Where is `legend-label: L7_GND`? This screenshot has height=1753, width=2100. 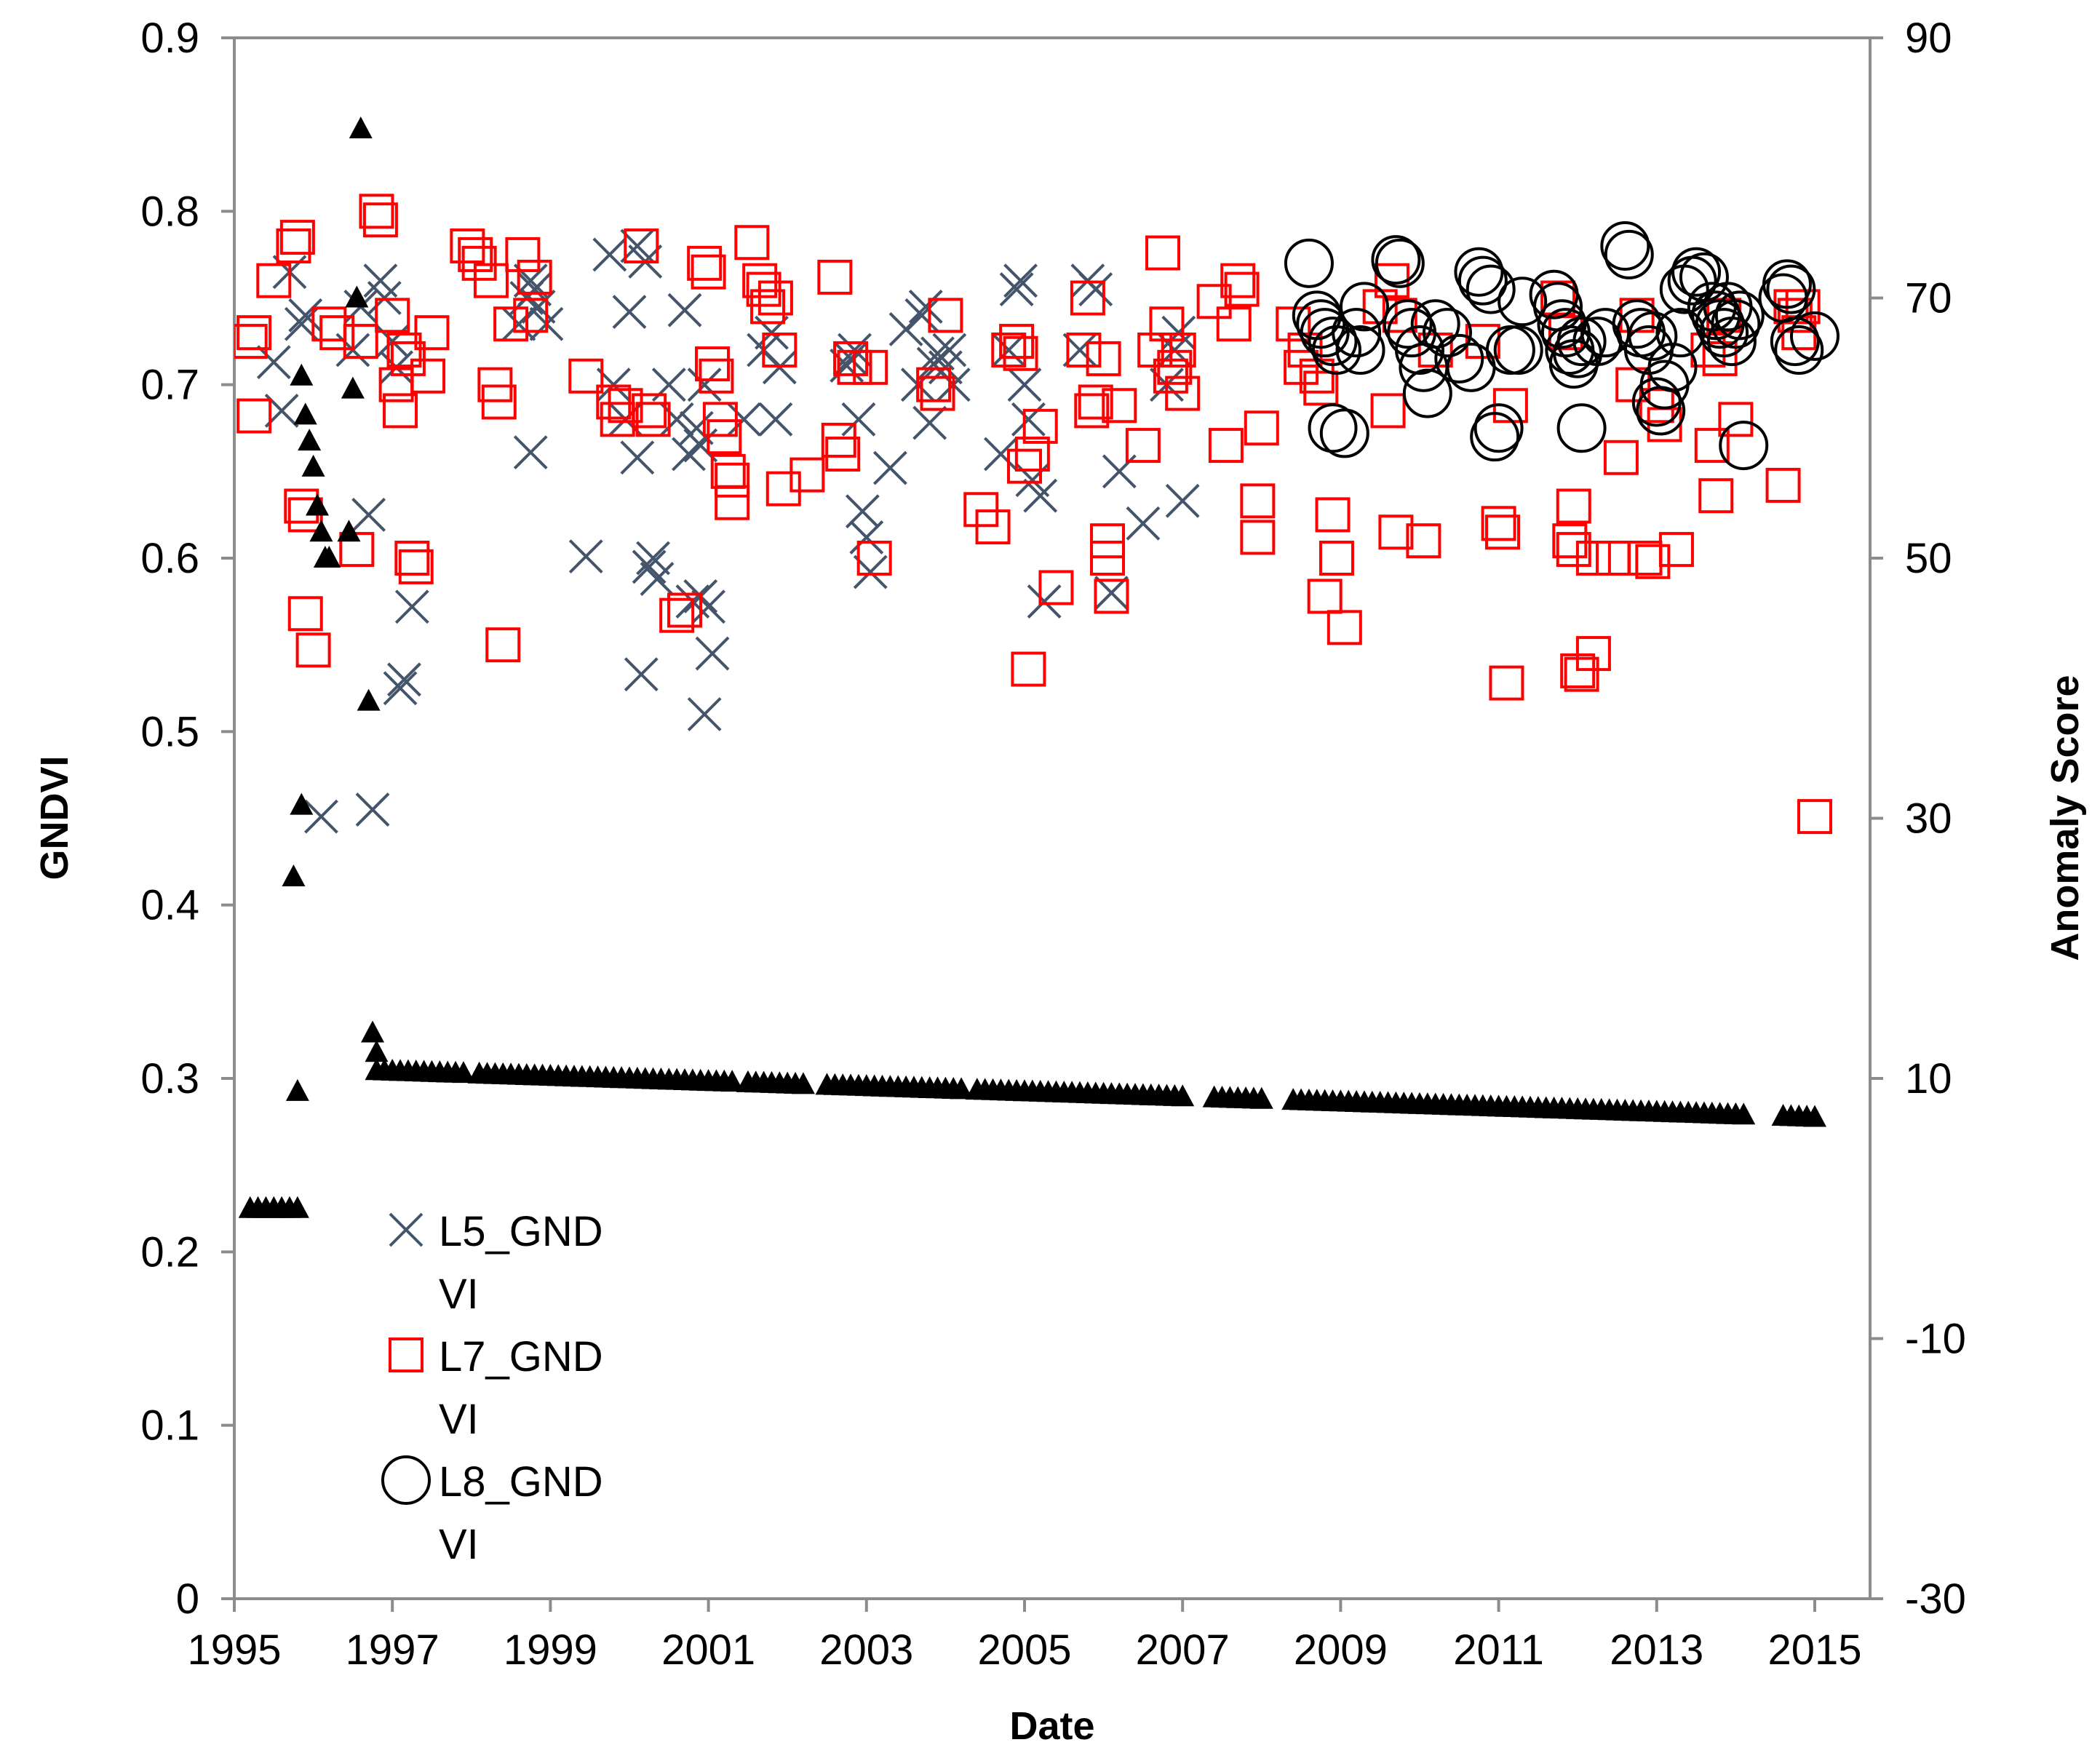
legend-label: L7_GND is located at coordinates (521, 1356).